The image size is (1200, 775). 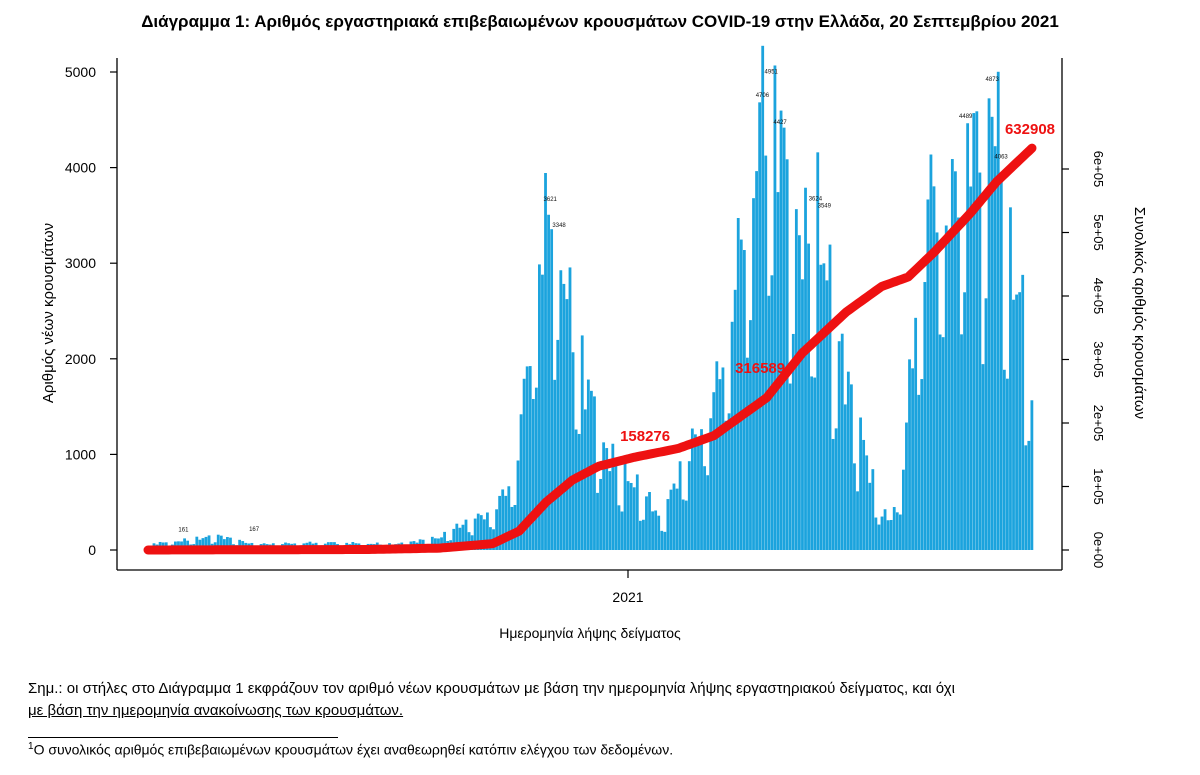 I want to click on bar-value-label: 3621, so click(x=551, y=200).